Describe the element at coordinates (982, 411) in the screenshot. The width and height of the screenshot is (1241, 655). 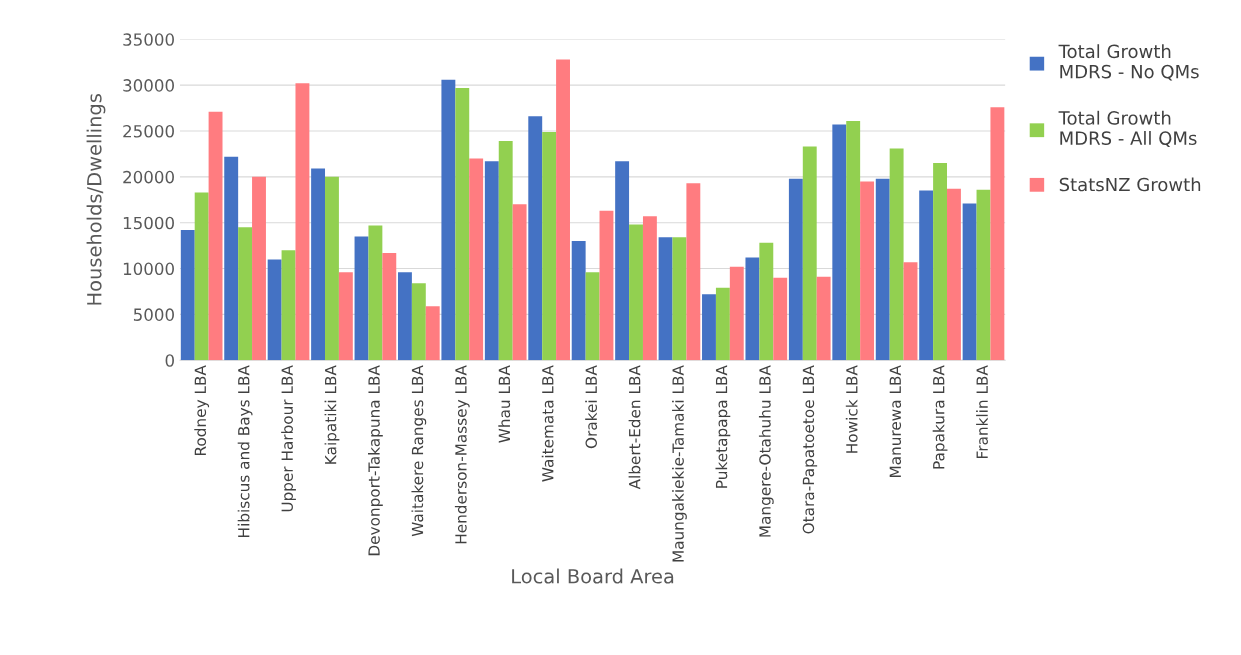
I see `x-tick-label: Franklin LBA` at that location.